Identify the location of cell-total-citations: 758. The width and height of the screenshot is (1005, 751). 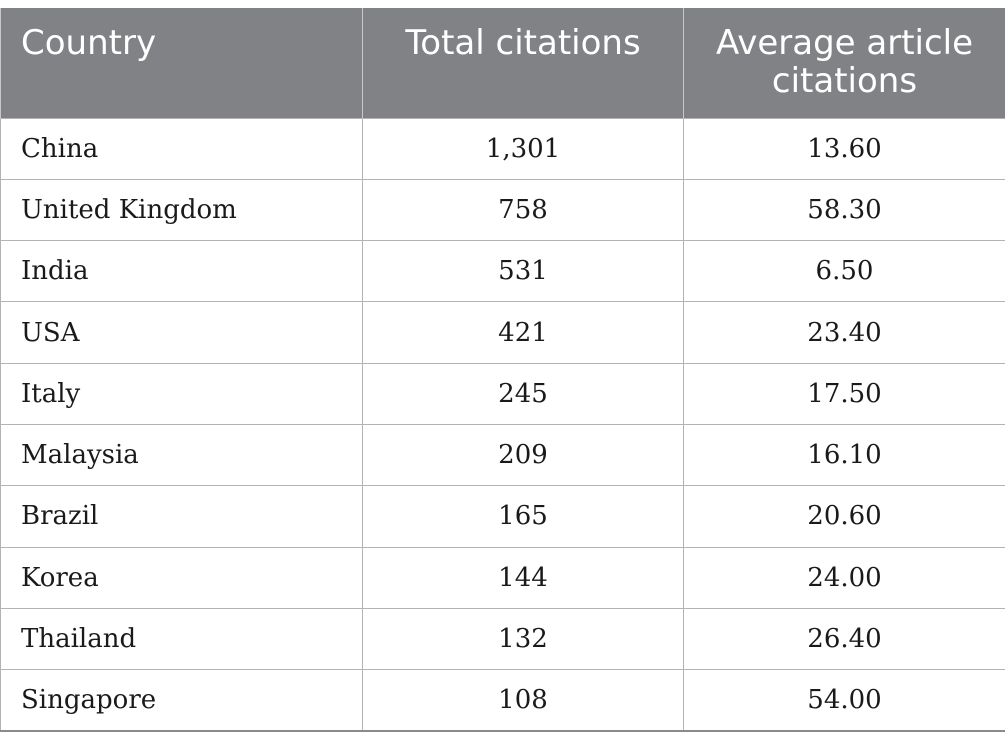
(523, 210).